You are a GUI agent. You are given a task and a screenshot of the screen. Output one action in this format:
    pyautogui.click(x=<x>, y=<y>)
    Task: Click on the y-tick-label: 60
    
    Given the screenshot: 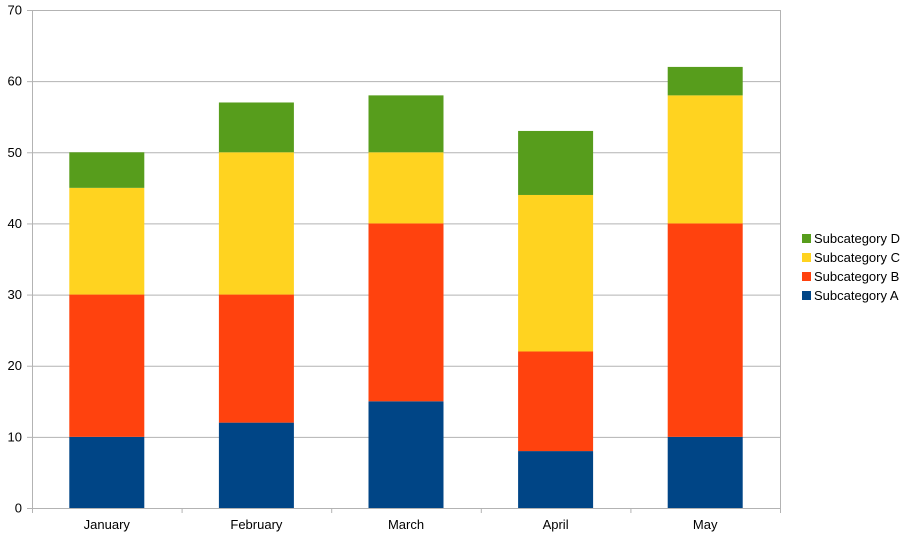 What is the action you would take?
    pyautogui.click(x=15, y=81)
    